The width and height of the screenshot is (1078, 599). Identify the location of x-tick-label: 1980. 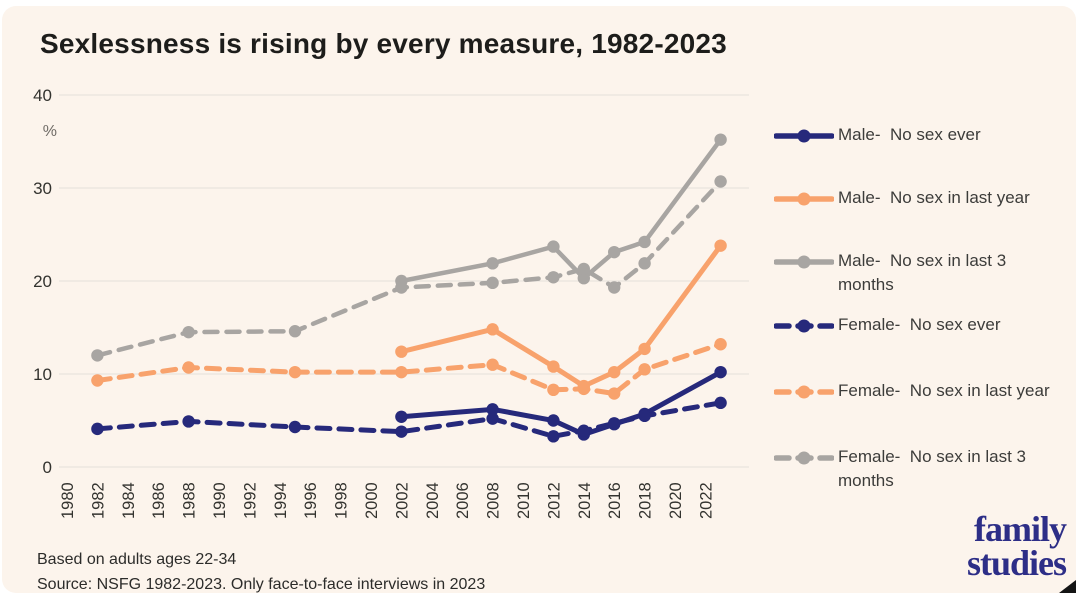
(68, 500).